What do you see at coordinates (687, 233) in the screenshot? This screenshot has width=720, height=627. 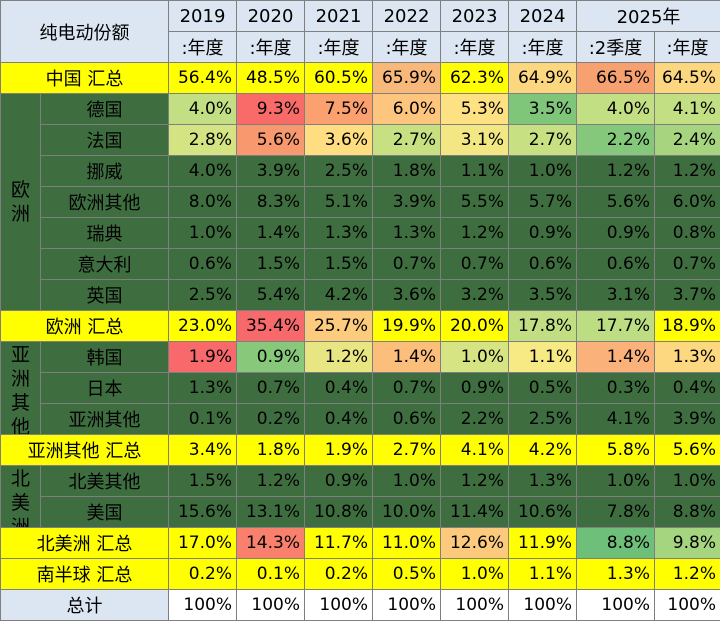 I see `value-cell: 0.8%` at bounding box center [687, 233].